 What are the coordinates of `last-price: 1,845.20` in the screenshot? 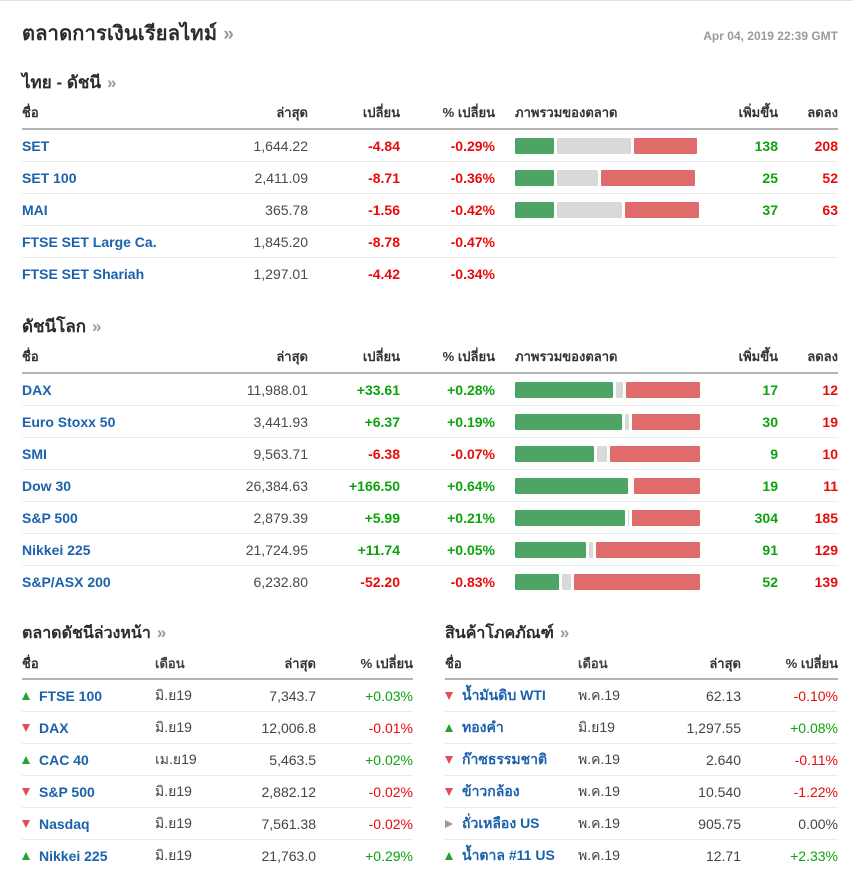 It's located at (281, 241).